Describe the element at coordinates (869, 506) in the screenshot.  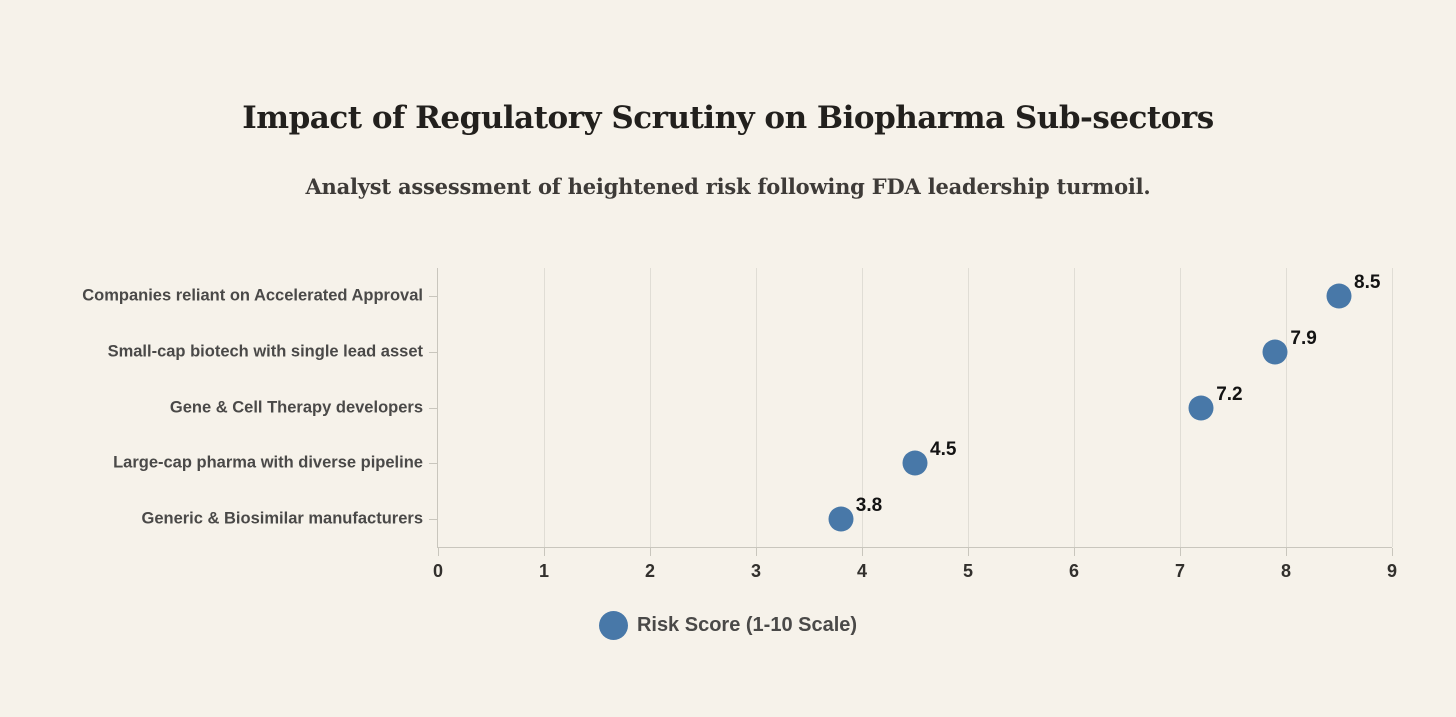
I see `data-point-value: 3.8` at that location.